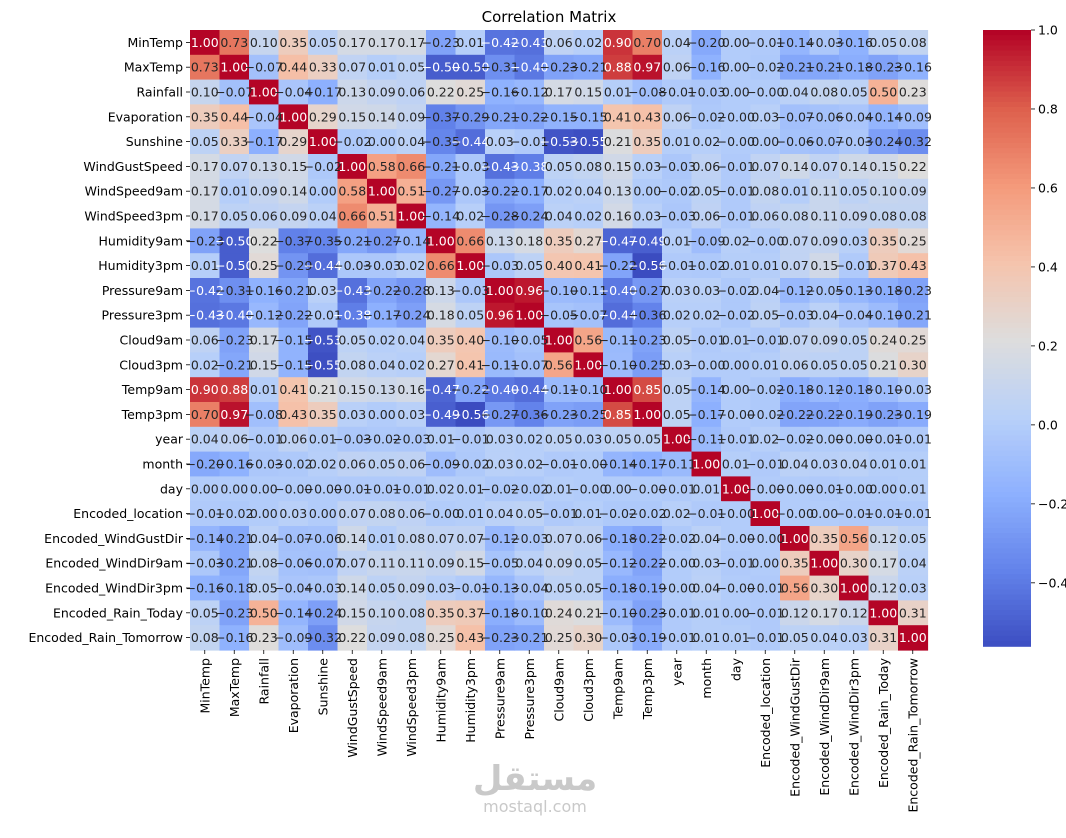  I want to click on cell-value-label: −0.06, so click(795, 141).